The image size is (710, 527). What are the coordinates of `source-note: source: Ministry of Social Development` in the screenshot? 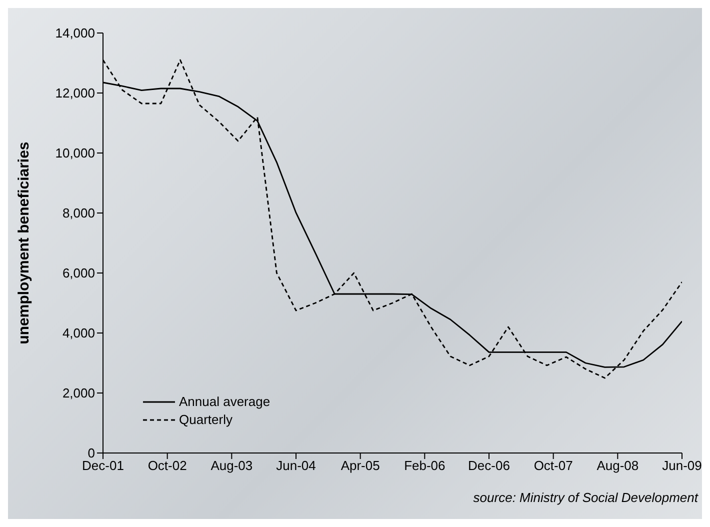 It's located at (585, 497).